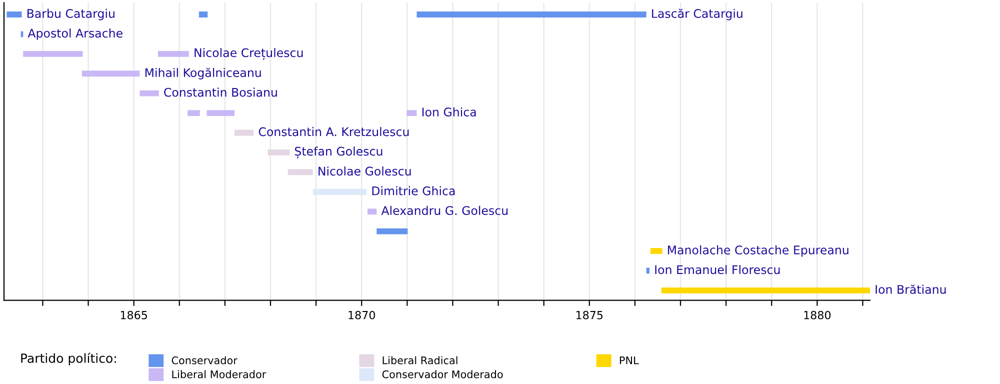 The width and height of the screenshot is (1000, 384). What do you see at coordinates (629, 360) in the screenshot?
I see `legend-label: PNL` at bounding box center [629, 360].